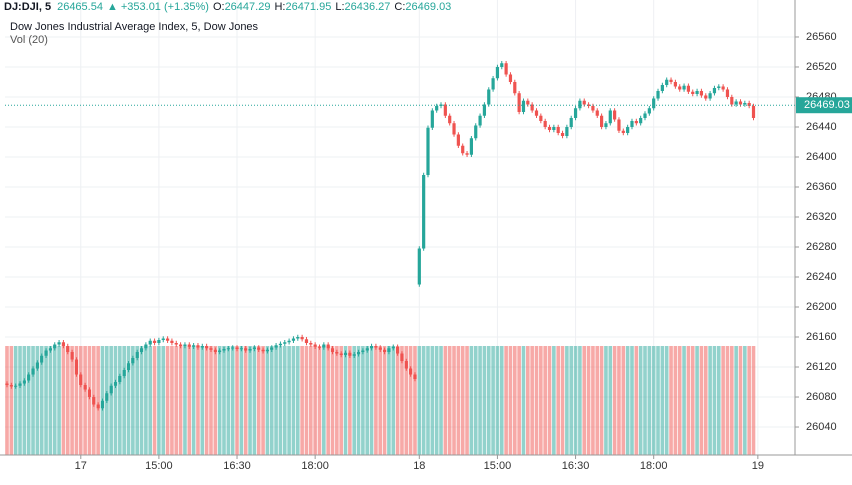 The height and width of the screenshot is (485, 852). What do you see at coordinates (824, 105) in the screenshot?
I see `last-price-tag` at bounding box center [824, 105].